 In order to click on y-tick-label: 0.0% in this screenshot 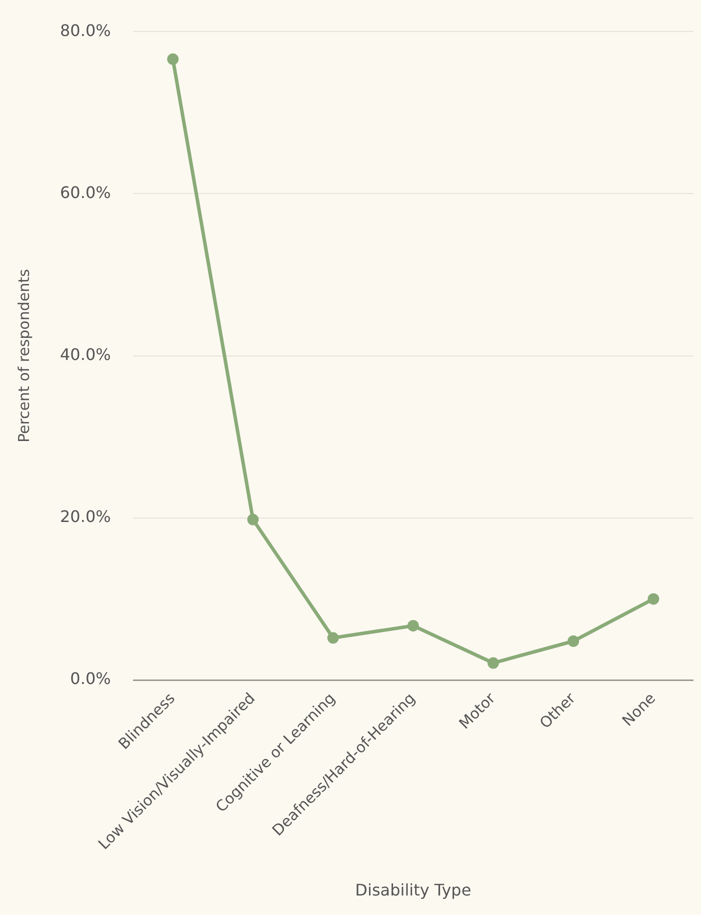, I will do `click(90, 678)`.